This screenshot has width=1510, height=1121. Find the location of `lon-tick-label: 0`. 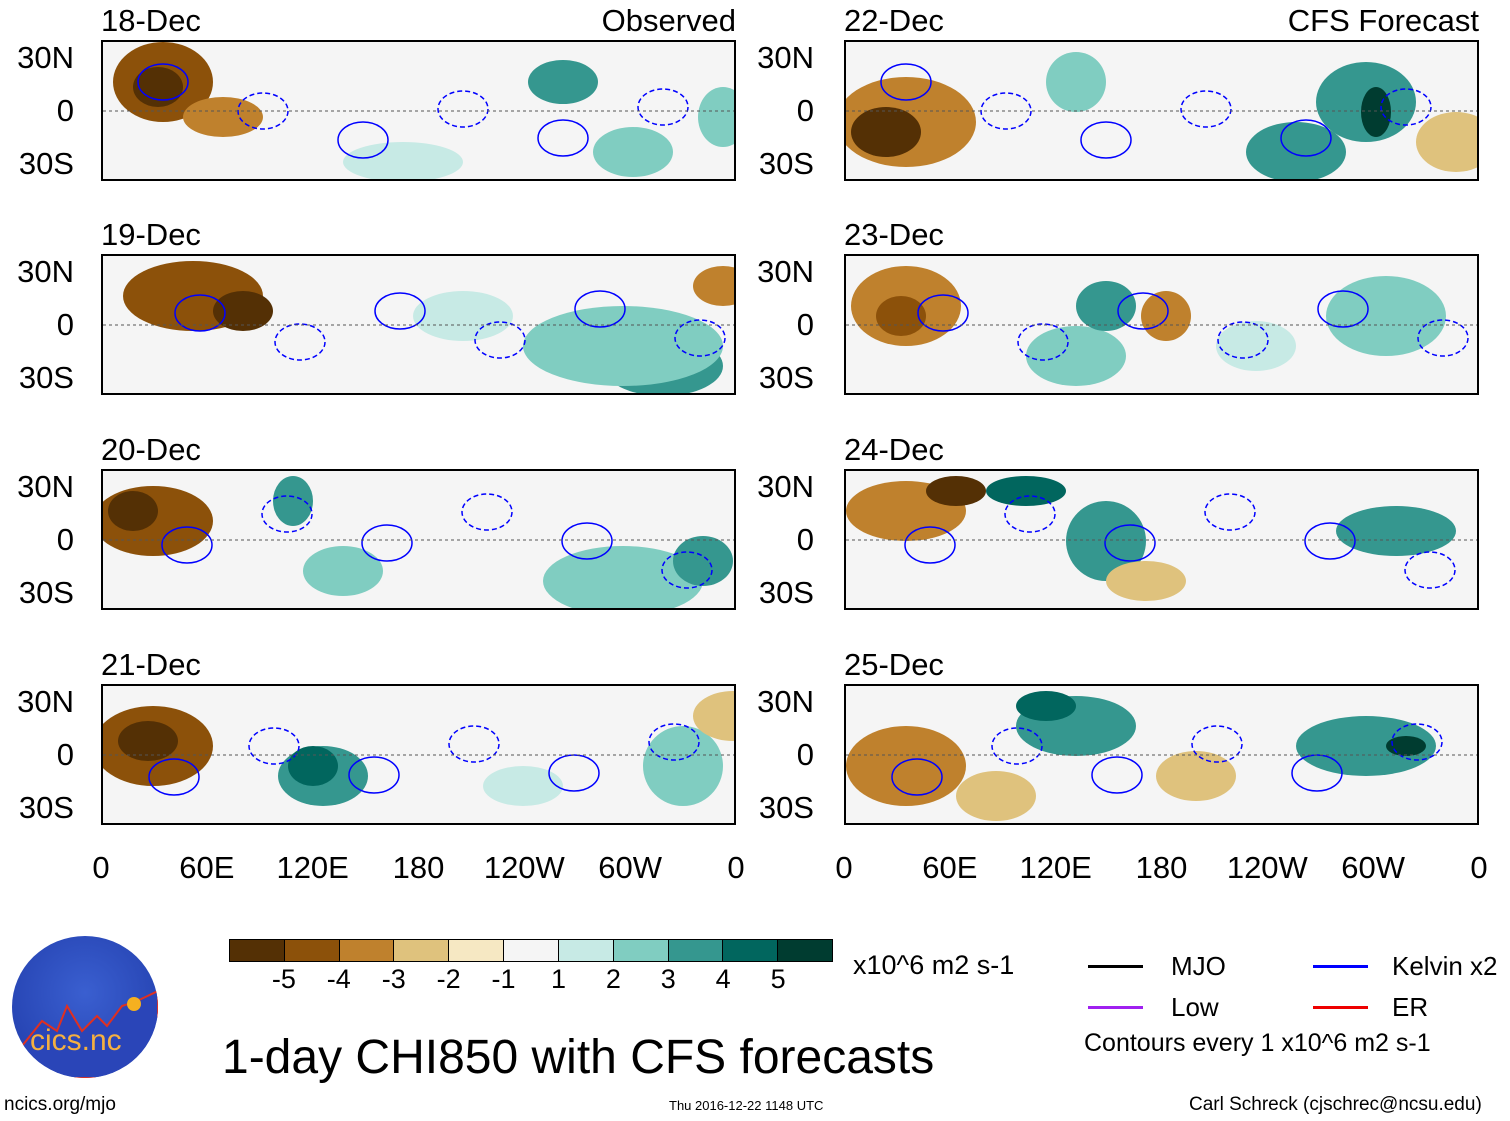

lon-tick-label: 0 is located at coordinates (844, 867).